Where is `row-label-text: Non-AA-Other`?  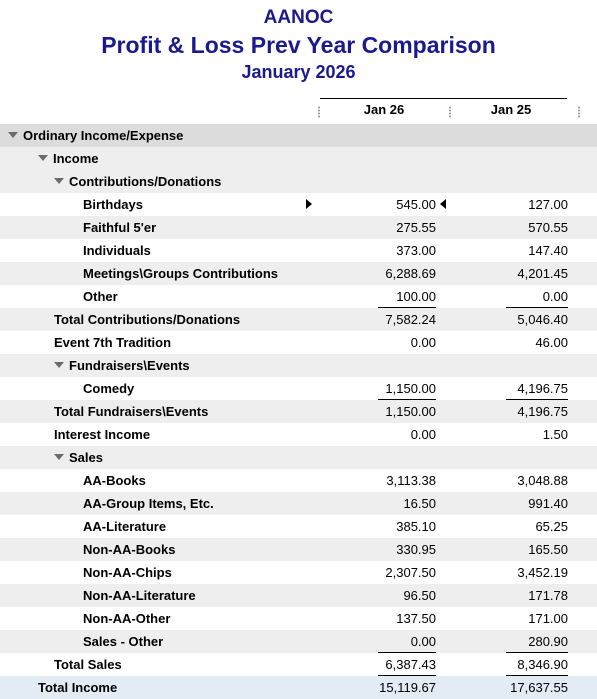
row-label-text: Non-AA-Other is located at coordinates (127, 618).